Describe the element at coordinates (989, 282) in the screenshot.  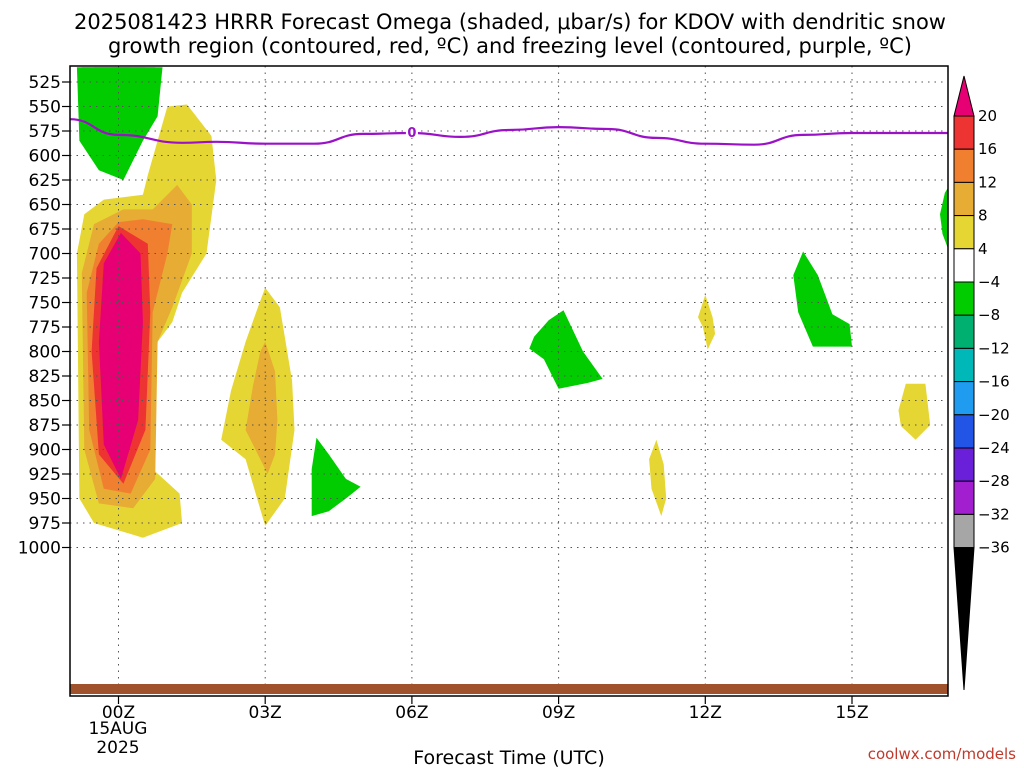
I see `colorbar-label: −4` at that location.